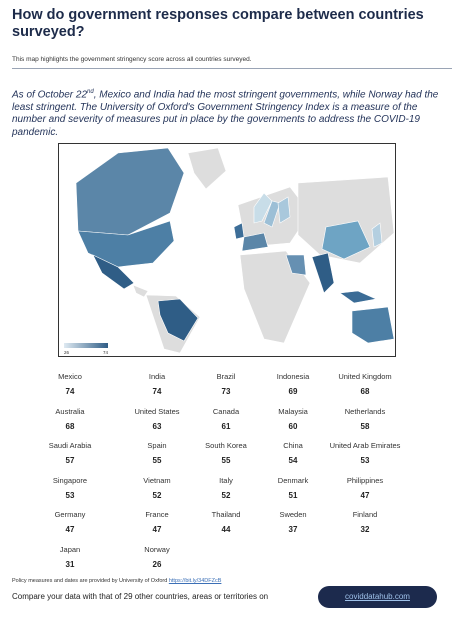 The image size is (466, 620). Describe the element at coordinates (106, 352) in the screenshot. I see `legend-max: 74` at that location.